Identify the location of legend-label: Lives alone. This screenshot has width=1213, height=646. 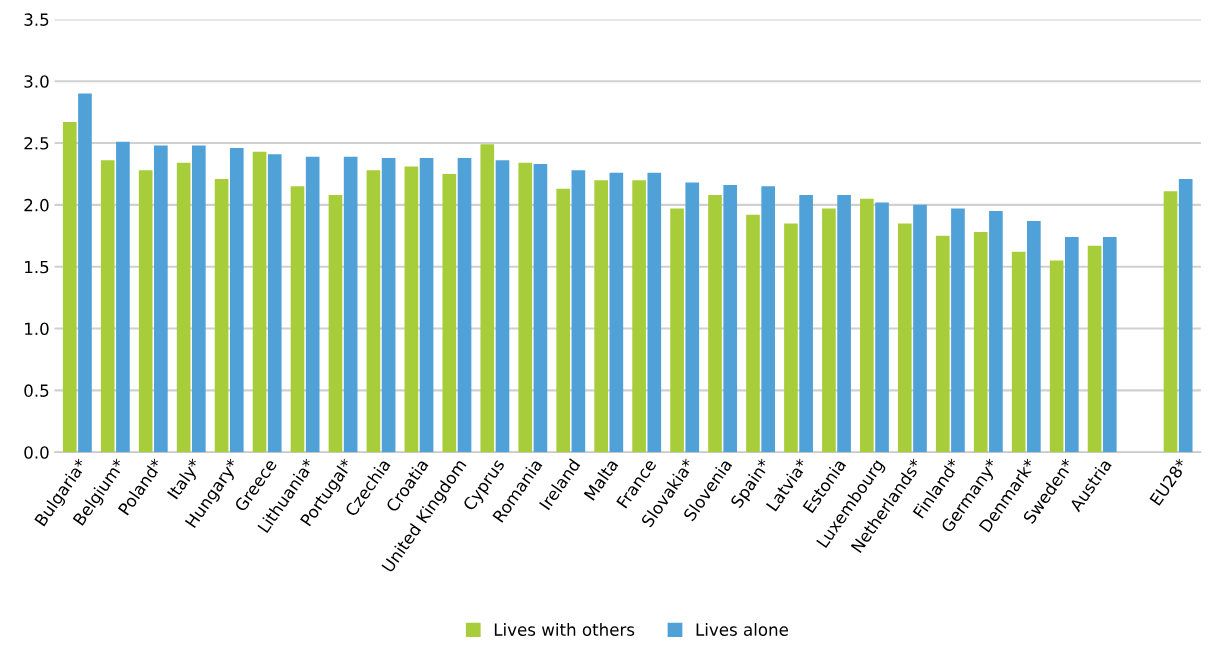
(742, 629).